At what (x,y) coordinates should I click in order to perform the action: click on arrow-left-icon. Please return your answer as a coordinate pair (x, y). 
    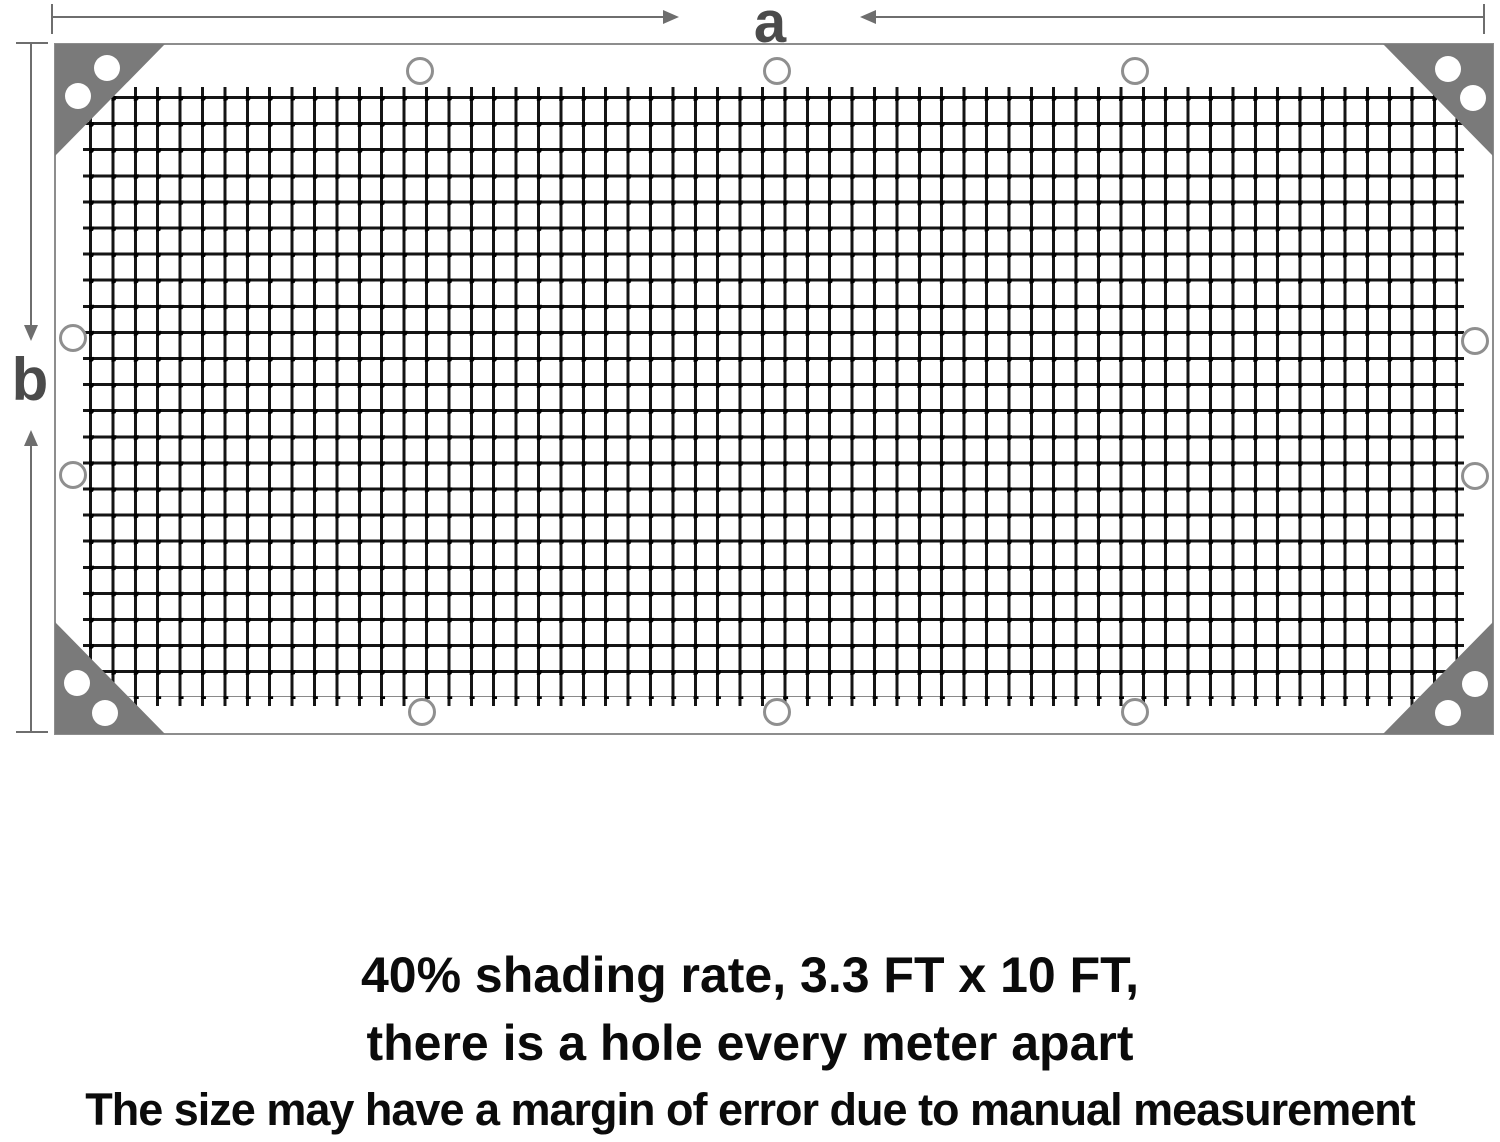
    Looking at the image, I should click on (868, 17).